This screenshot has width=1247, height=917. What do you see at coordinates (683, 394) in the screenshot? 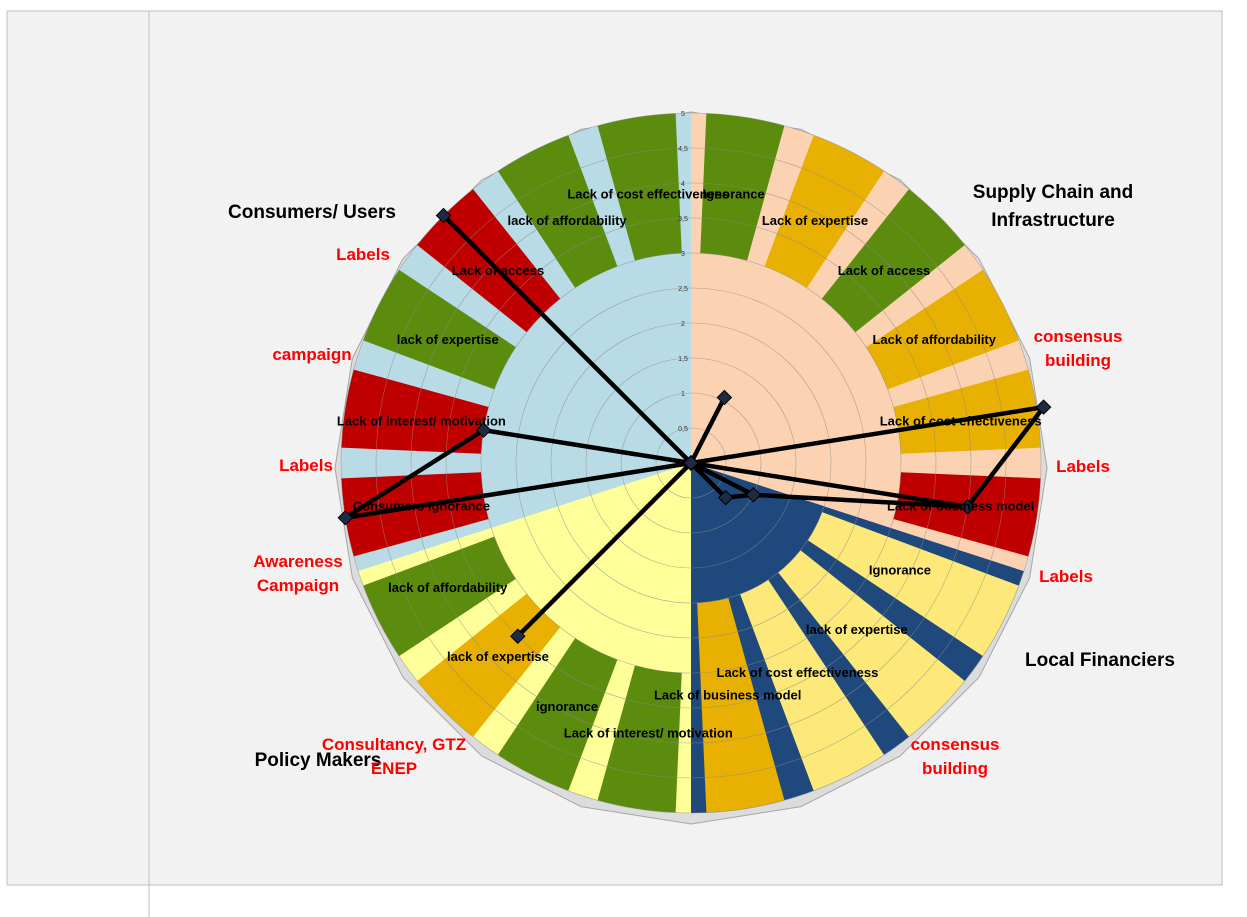
I see `tick-label: 1` at bounding box center [683, 394].